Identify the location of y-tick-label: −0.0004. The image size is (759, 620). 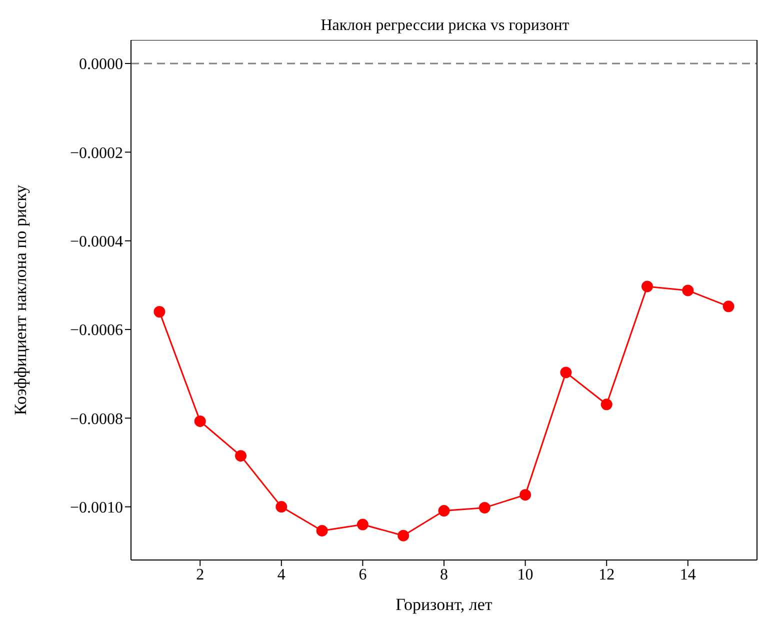
(96, 242).